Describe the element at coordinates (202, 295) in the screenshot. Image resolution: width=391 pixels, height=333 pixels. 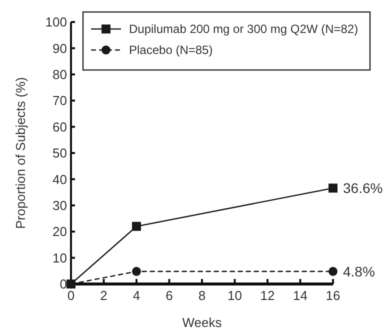
I see `x-tick-label: 8` at that location.